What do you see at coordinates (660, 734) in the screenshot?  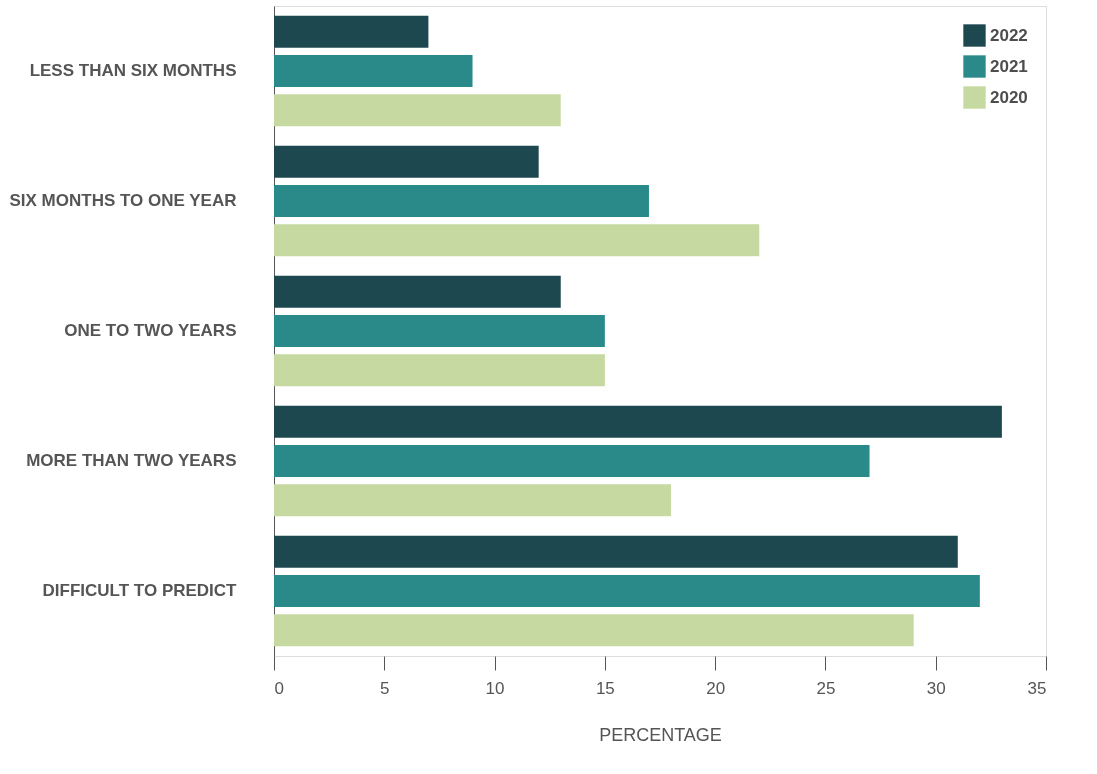 I see `x-axis-title: PERCENTAGE` at bounding box center [660, 734].